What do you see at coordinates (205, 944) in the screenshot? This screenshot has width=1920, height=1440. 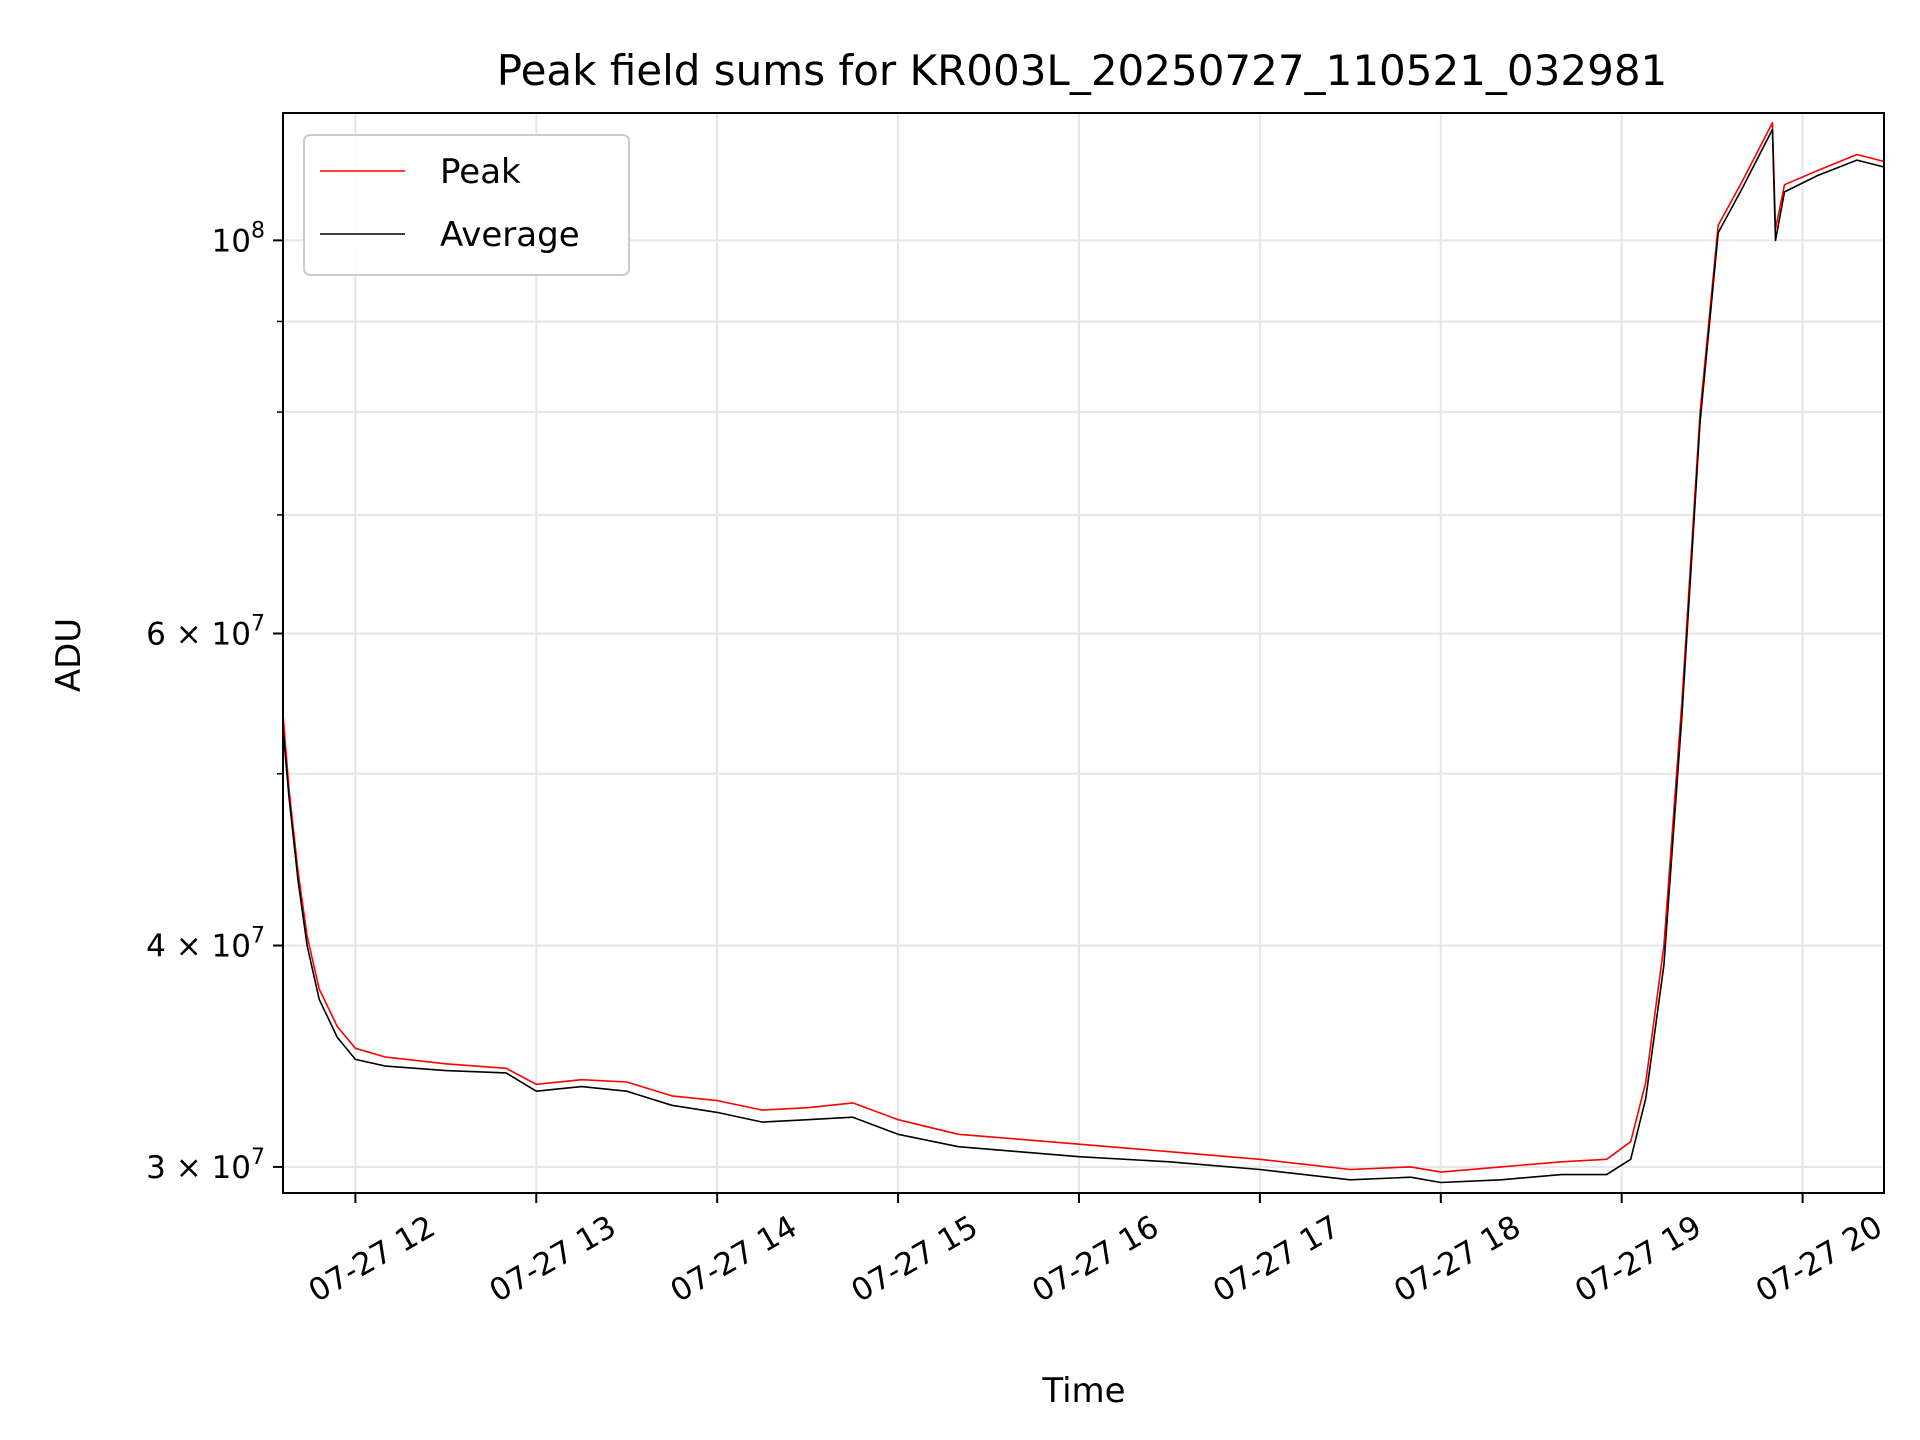 I see `y-tick-label-1: 4 × 107` at bounding box center [205, 944].